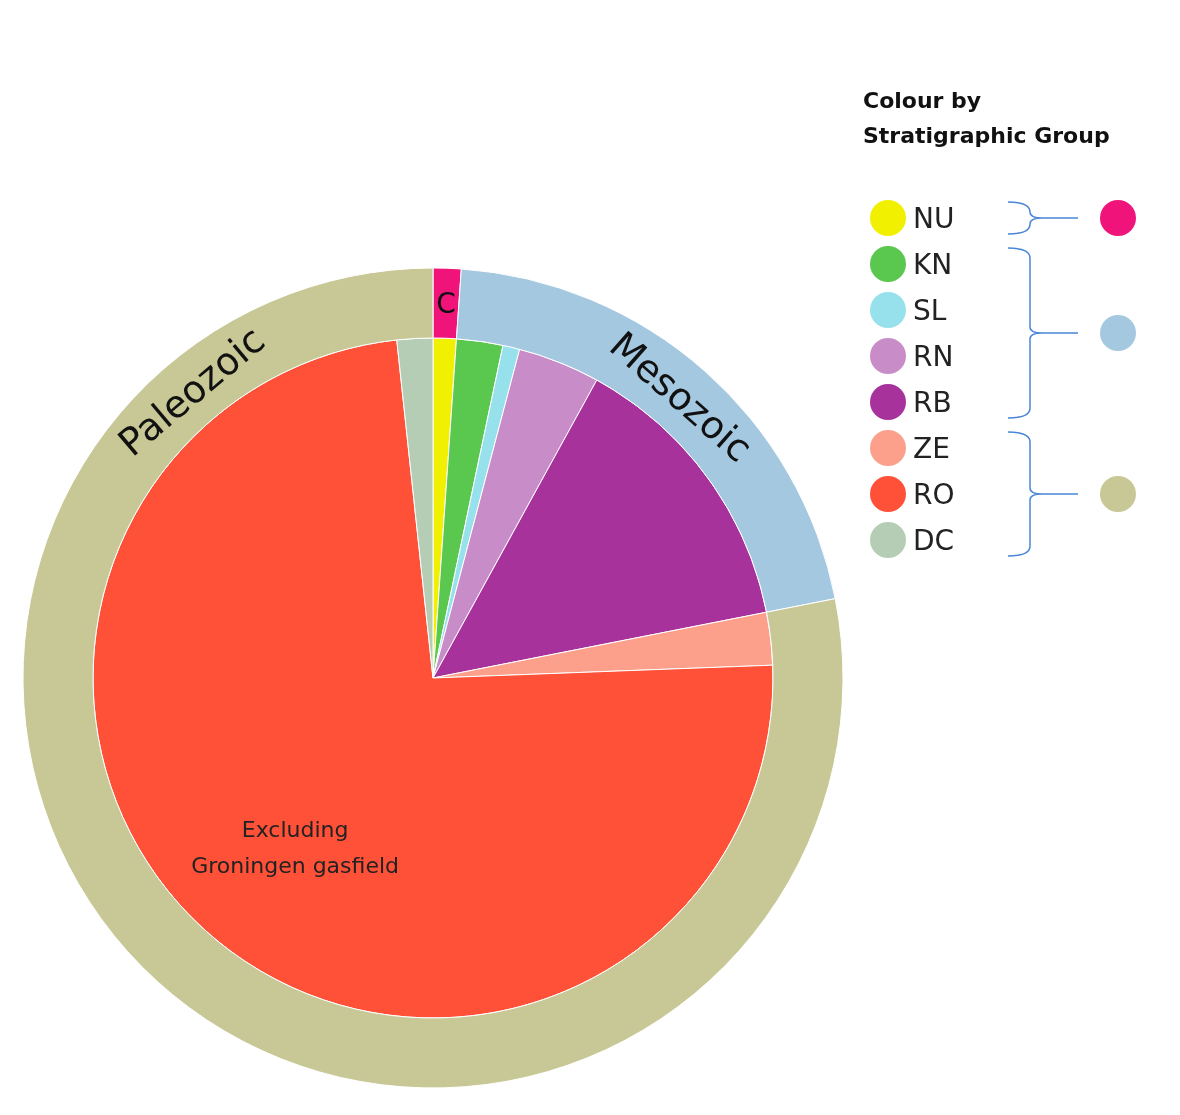  Describe the element at coordinates (934, 494) in the screenshot. I see `legend-label: RO` at that location.